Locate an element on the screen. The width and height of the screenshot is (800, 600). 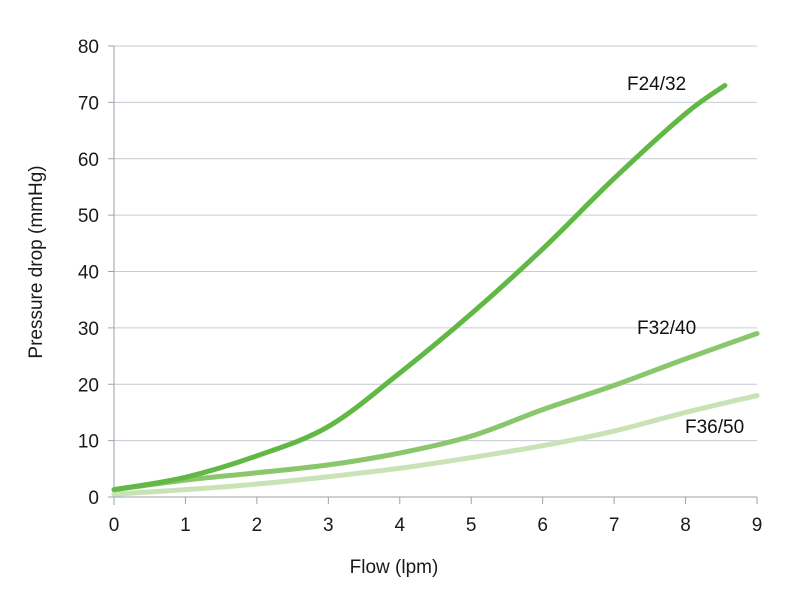
x-tick-label: 0 is located at coordinates (114, 525).